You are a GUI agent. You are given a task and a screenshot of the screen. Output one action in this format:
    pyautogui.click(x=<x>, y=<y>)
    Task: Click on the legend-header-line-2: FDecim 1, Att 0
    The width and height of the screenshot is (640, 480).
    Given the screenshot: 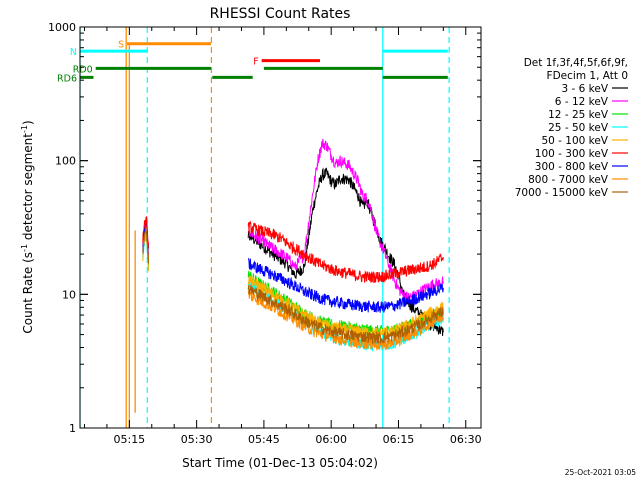 What is the action you would take?
    pyautogui.click(x=587, y=76)
    